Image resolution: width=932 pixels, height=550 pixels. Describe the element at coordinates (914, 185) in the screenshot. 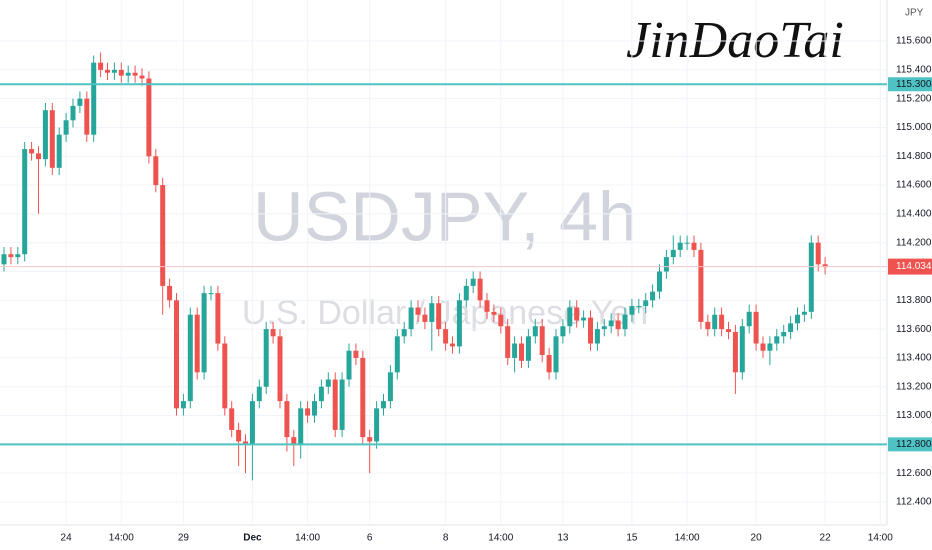

I see `y-tick-label: 114.600` at that location.